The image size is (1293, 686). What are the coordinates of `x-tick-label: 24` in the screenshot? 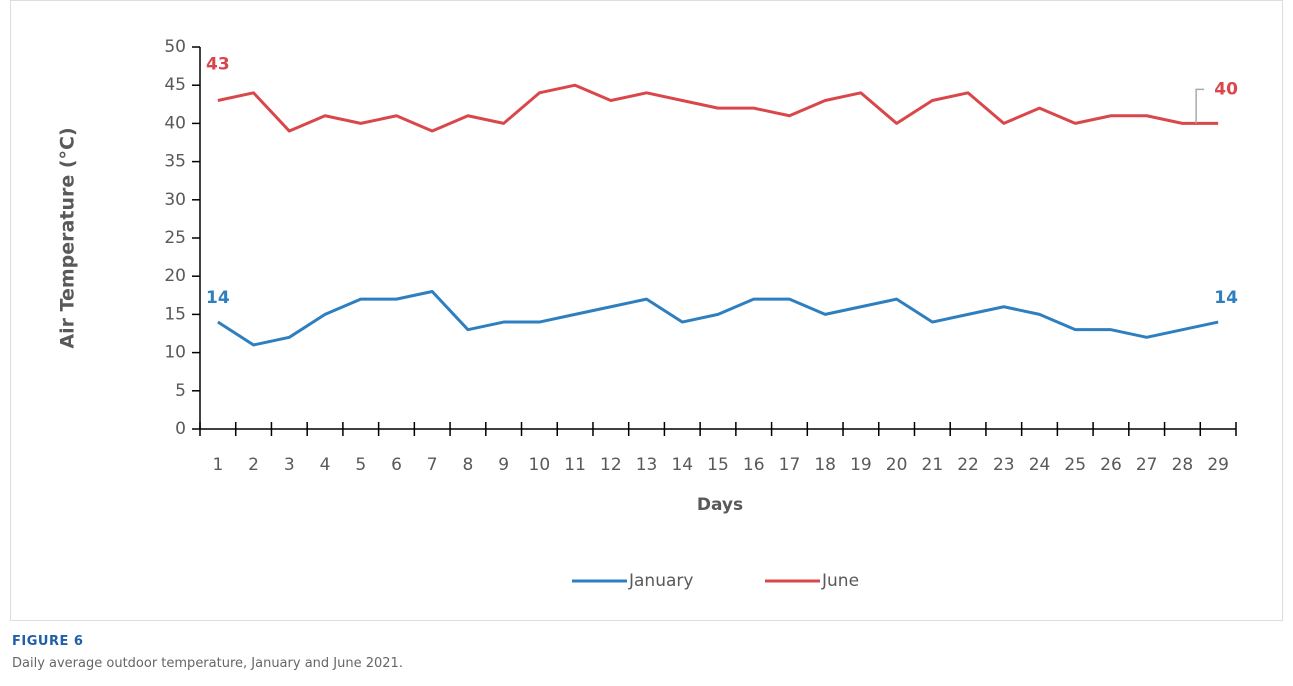 It's located at (1040, 465).